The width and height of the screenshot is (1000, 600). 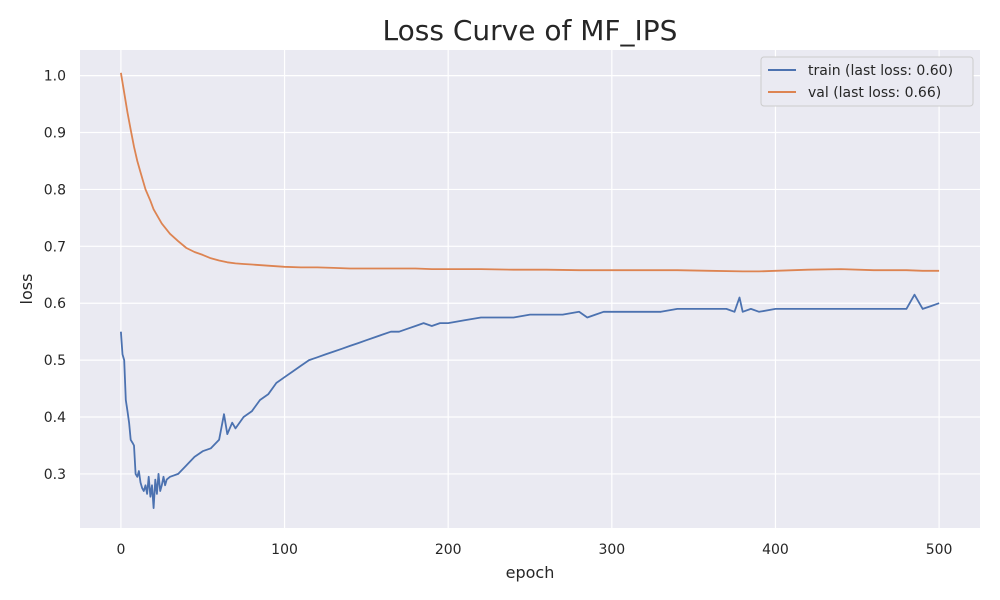 I want to click on y-tick-label: 1.0, so click(x=55, y=77).